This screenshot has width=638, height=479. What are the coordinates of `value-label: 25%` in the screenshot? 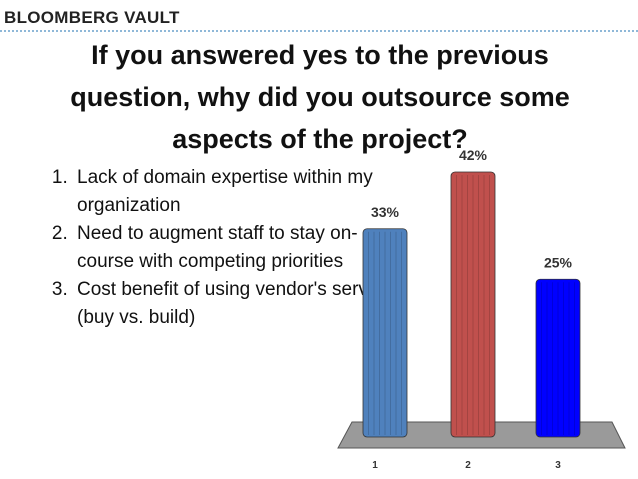 It's located at (558, 262).